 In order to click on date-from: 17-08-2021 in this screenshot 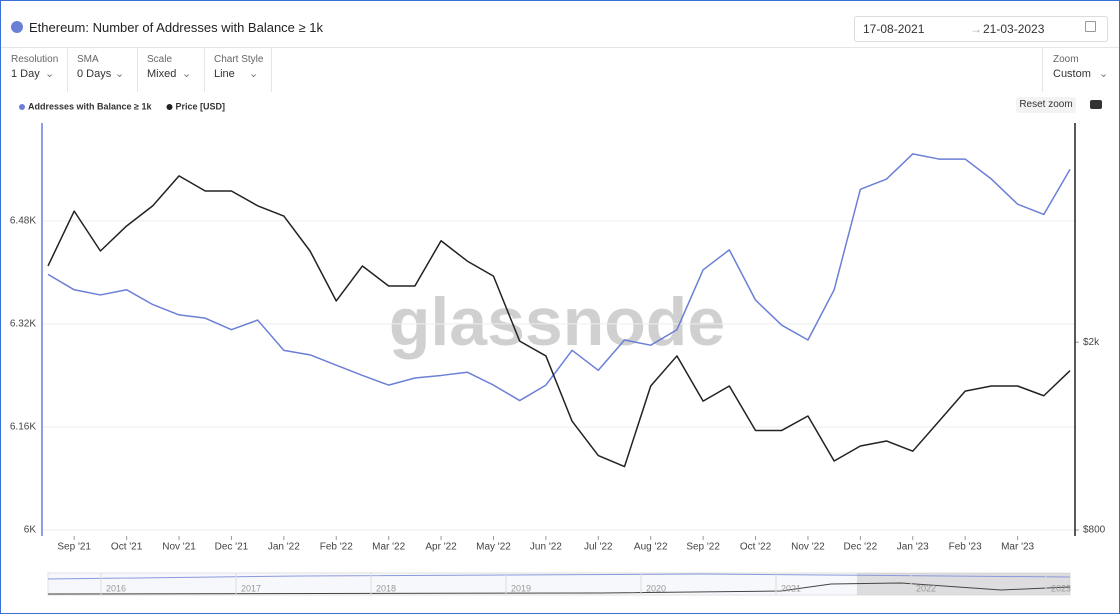, I will do `click(894, 29)`.